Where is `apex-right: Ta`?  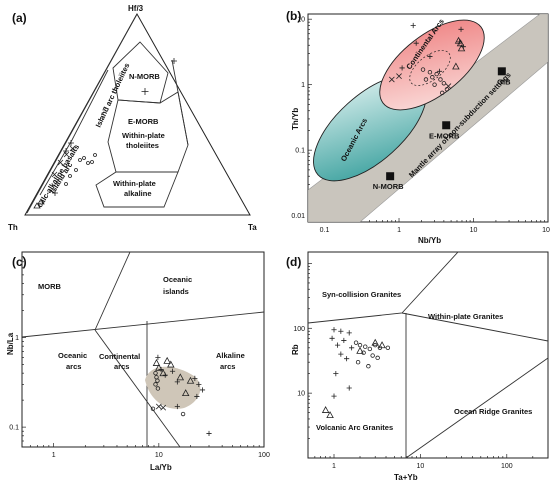 apex-right: Ta is located at coordinates (252, 227).